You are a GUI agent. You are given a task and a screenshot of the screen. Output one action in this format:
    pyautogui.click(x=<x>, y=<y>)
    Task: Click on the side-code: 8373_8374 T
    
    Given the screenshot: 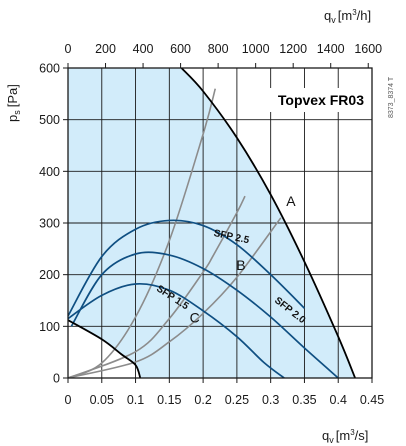 What is the action you would take?
    pyautogui.click(x=391, y=97)
    